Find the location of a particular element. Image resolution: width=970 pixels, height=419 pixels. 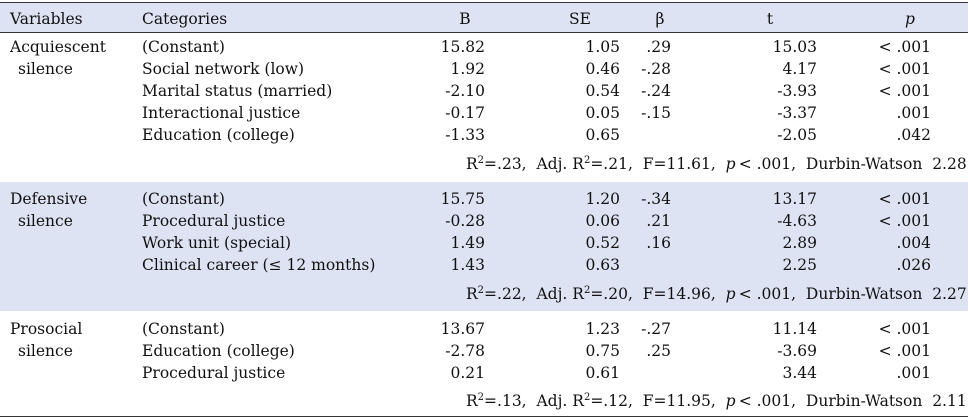

row-b: 1.92 is located at coordinates (467, 69).